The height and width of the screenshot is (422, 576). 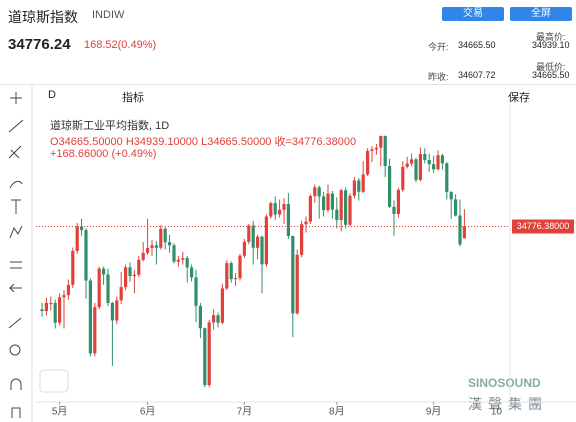 What do you see at coordinates (477, 75) in the screenshot?
I see `stat-value: 34607.72` at bounding box center [477, 75].